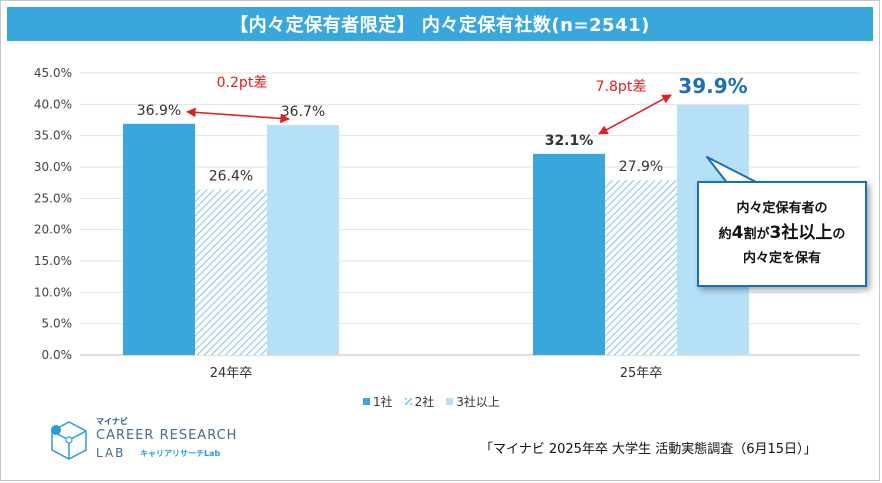  I want to click on callout-line2-d: 3, so click(775, 233).